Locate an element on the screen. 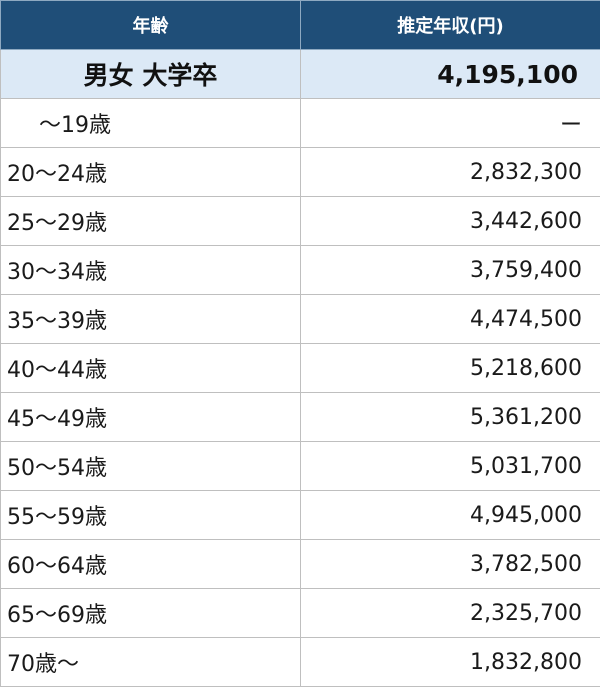 The width and height of the screenshot is (600, 687). income-cell: 3,442,600 is located at coordinates (450, 221).